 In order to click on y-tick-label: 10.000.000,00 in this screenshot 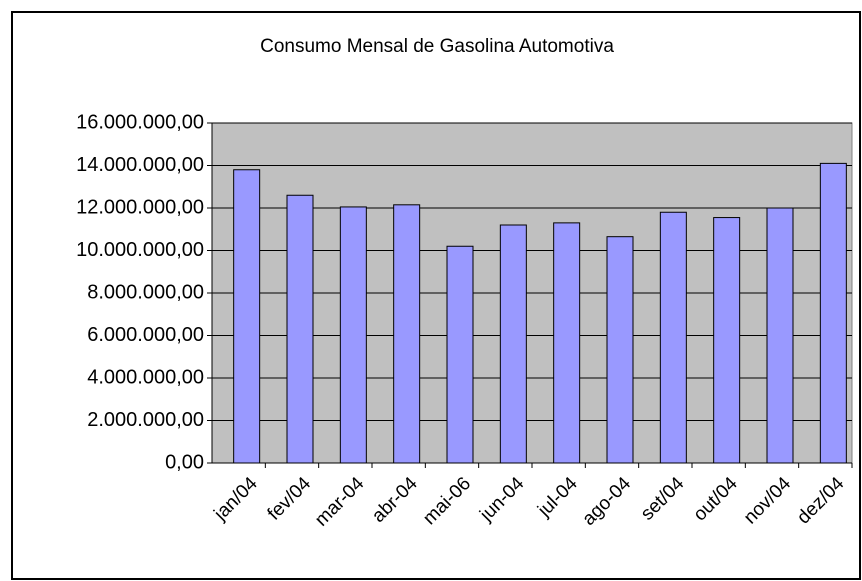, I will do `click(140, 250)`.